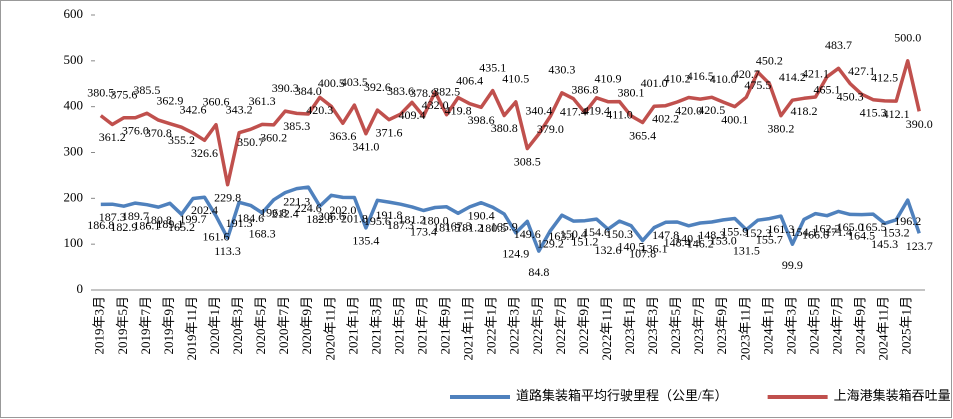 The image size is (953, 419). What do you see at coordinates (123, 227) in the screenshot?
I see `data-label: 182.9` at bounding box center [123, 227].